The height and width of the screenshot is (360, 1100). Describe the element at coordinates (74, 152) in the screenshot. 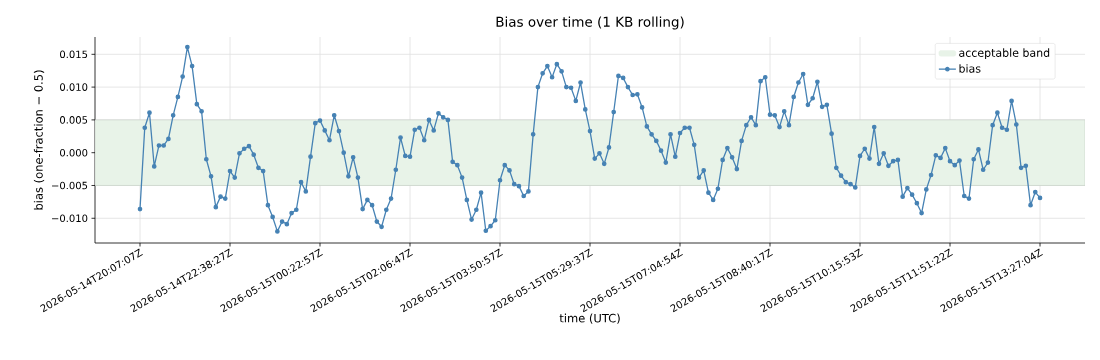

I see `y-tick-label: 0.000` at that location.